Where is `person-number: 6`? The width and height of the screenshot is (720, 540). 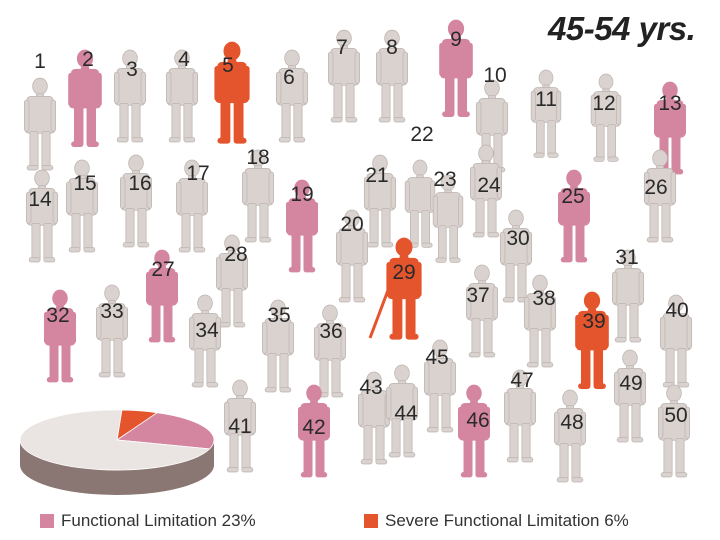
person-number: 6 is located at coordinates (289, 77).